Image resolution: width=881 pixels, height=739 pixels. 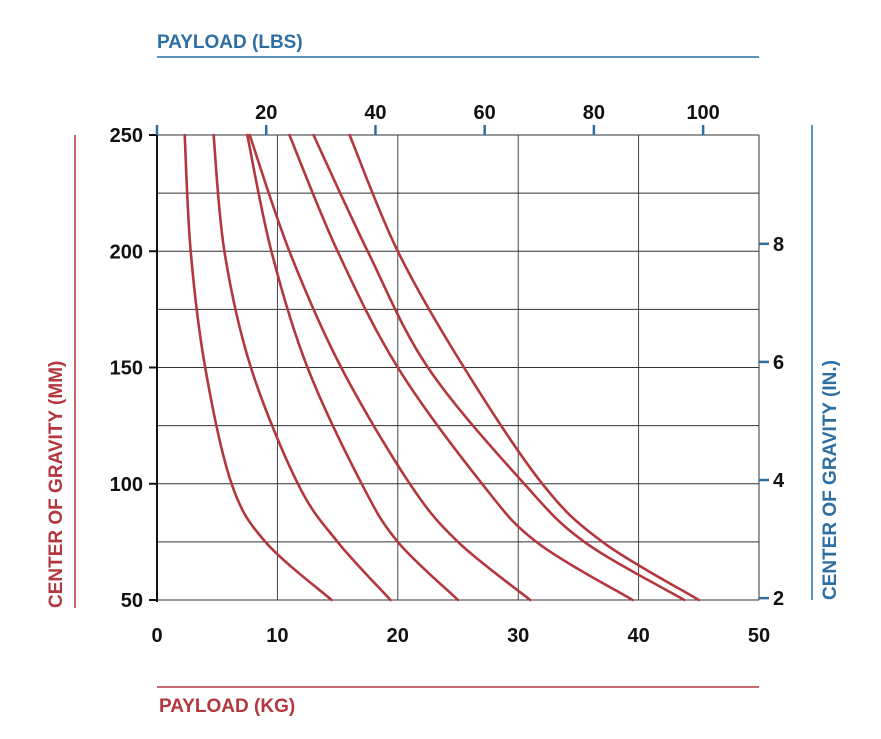 What do you see at coordinates (156, 636) in the screenshot?
I see `x-kg-tick-label: 0` at bounding box center [156, 636].